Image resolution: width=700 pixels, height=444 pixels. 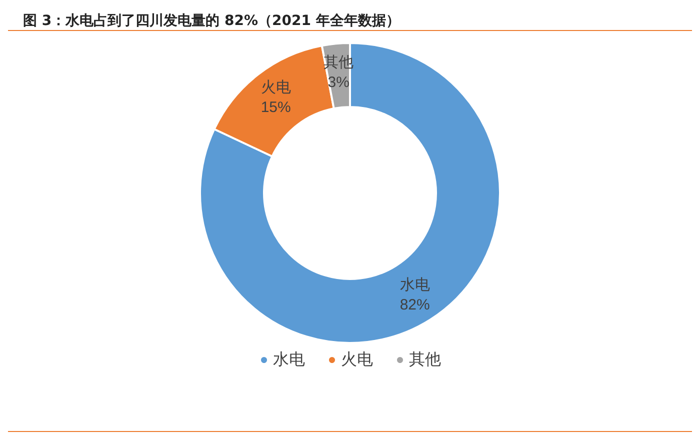 I want to click on legend-label: 水电, so click(x=289, y=359).